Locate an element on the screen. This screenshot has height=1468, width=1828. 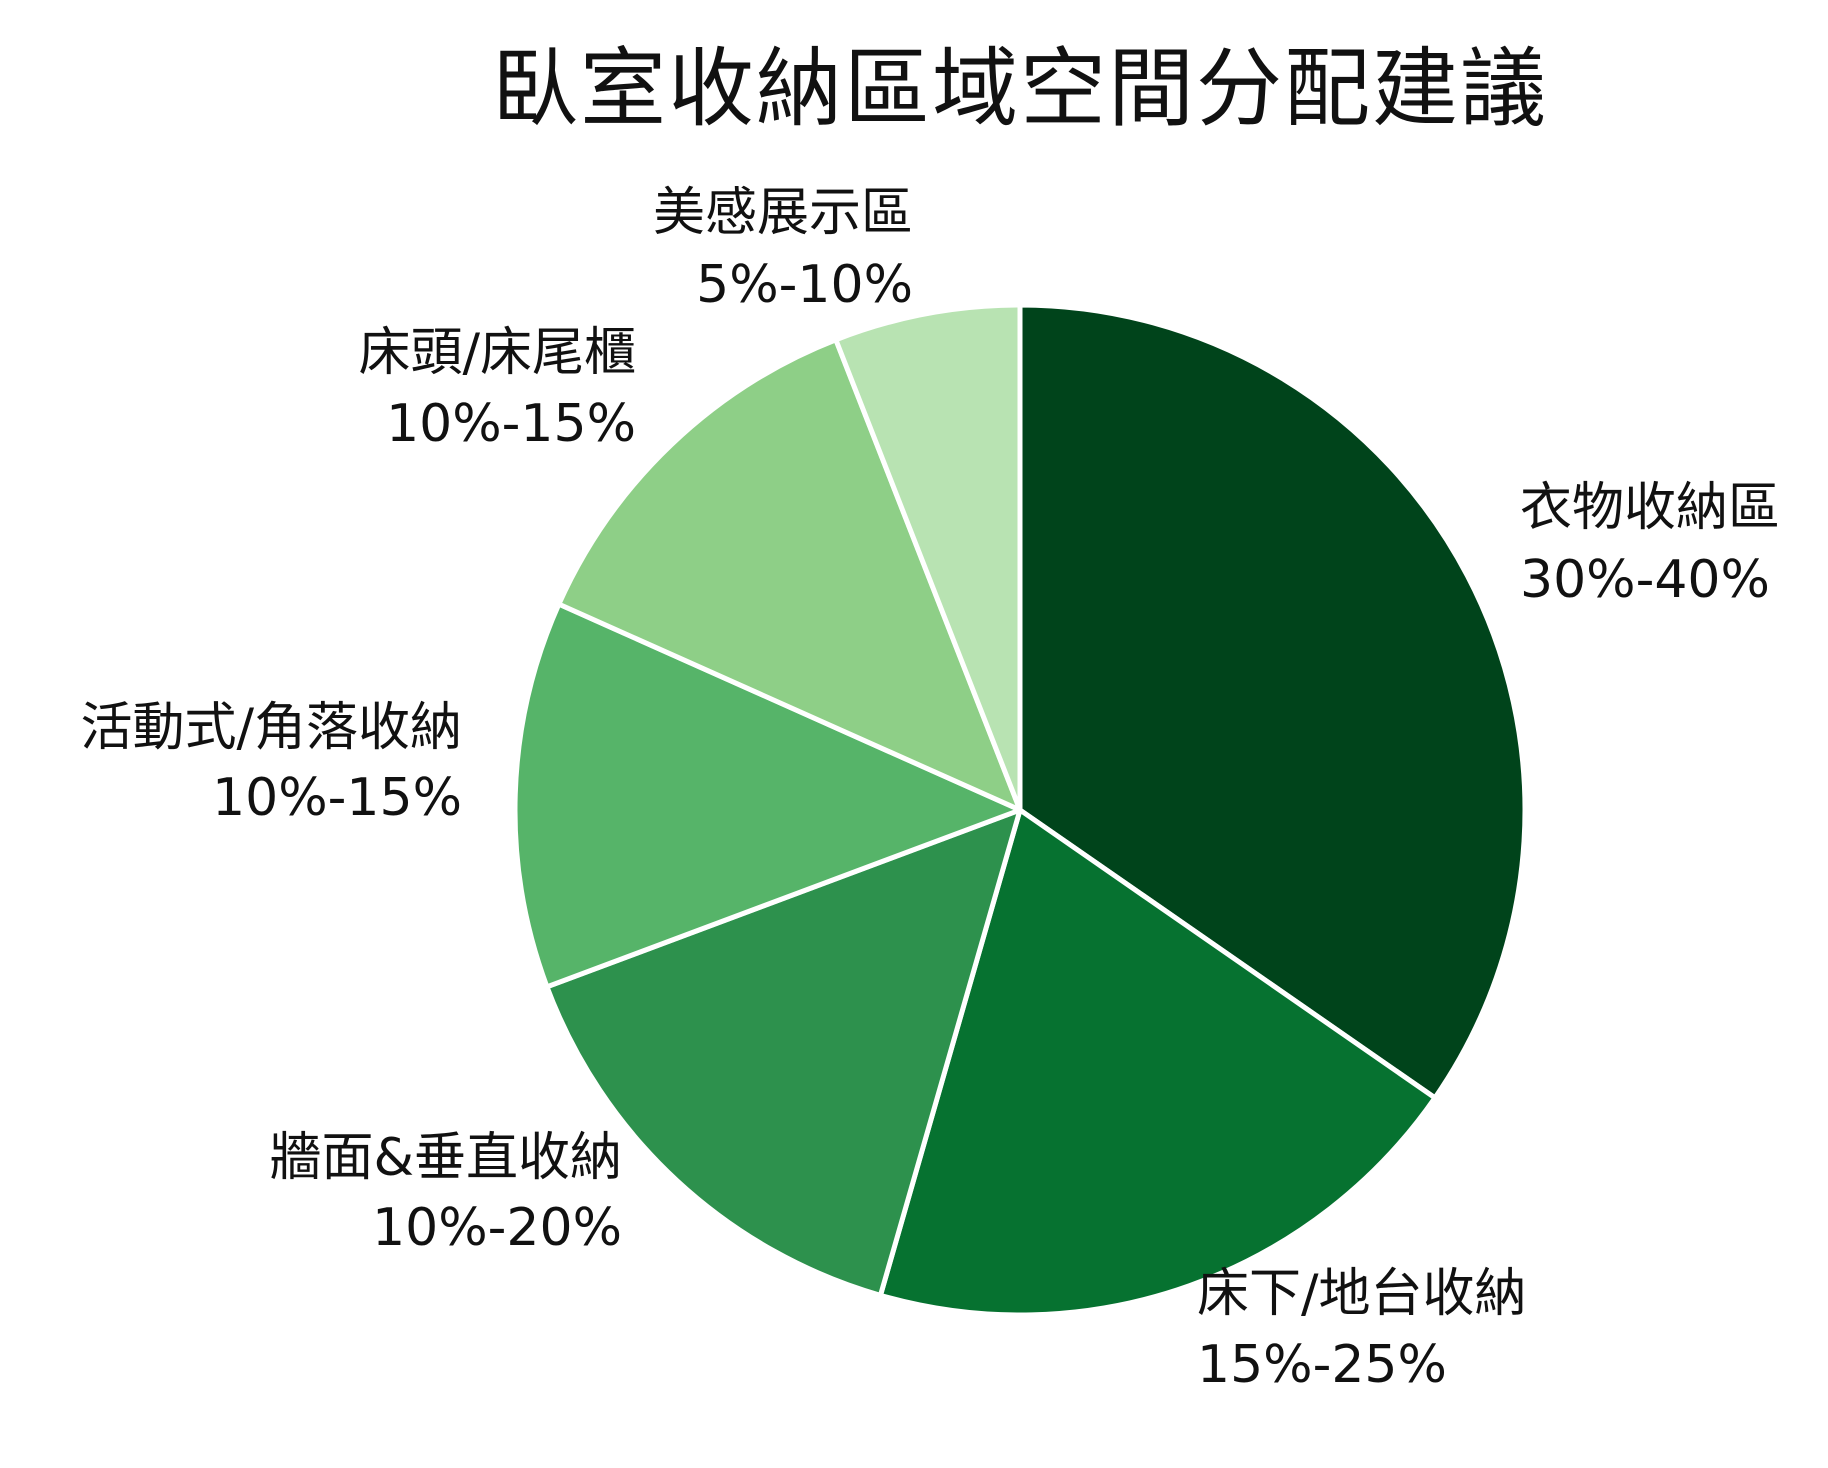
slice-label: 衣物收納區 is located at coordinates (1650, 508).